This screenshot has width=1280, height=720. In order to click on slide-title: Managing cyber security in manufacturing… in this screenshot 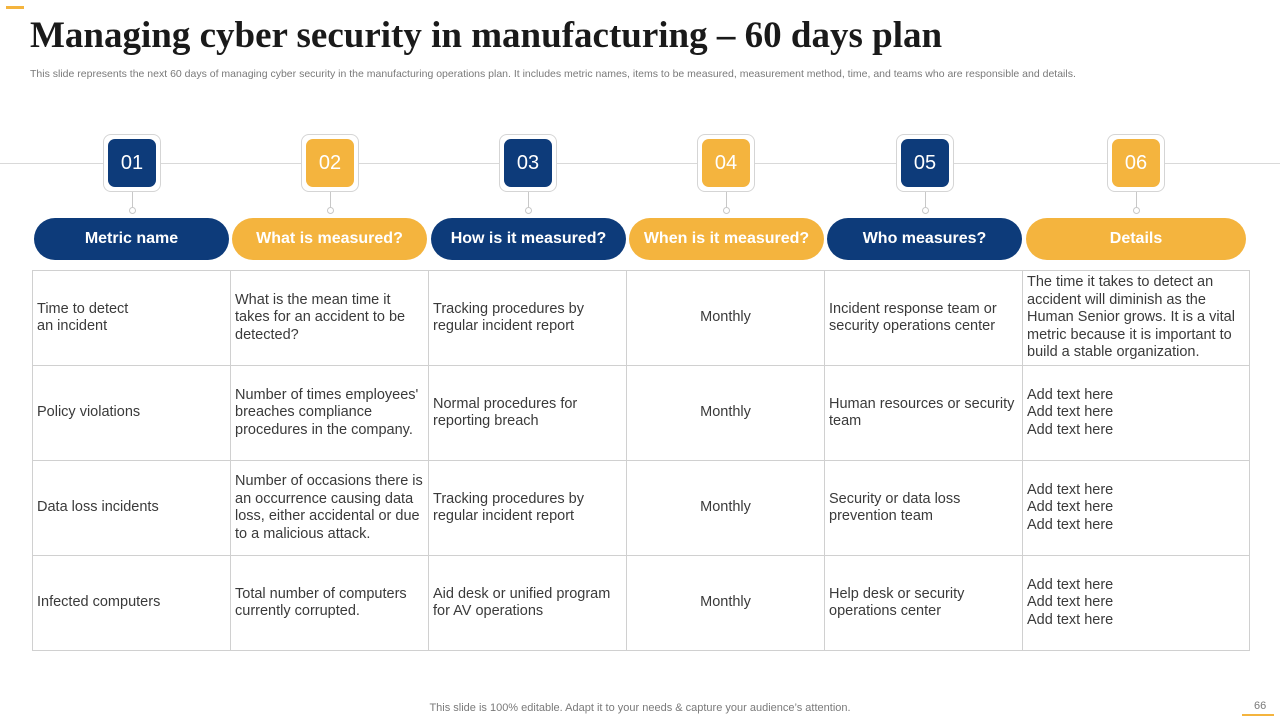, I will do `click(486, 35)`.